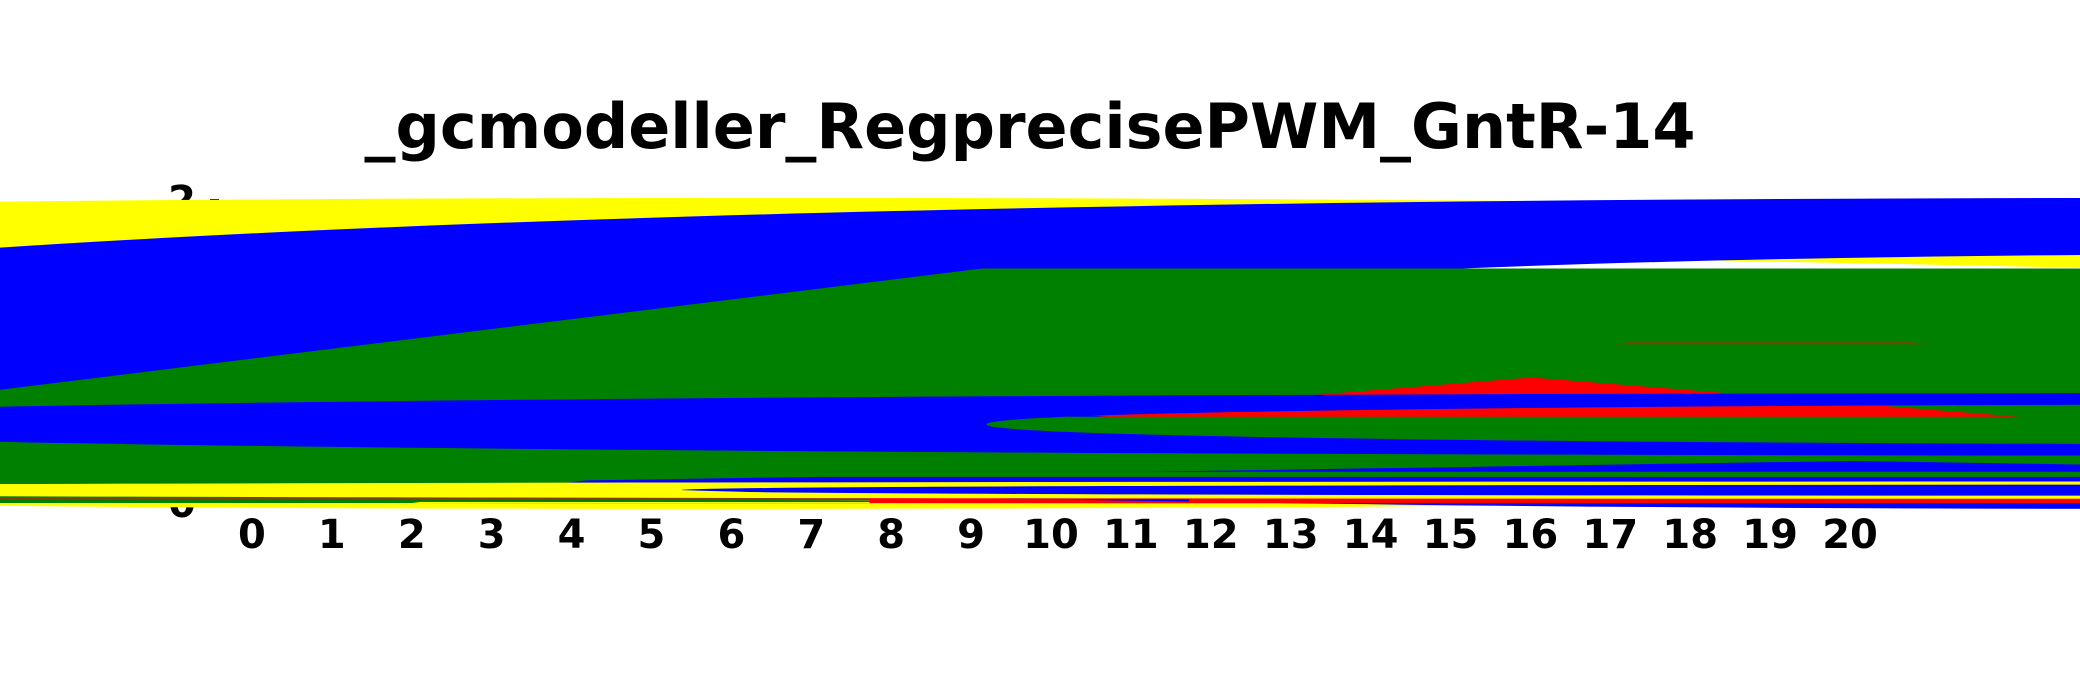 This screenshot has height=700, width=2080. I want to click on x-tick-label: 13, so click(1291, 535).